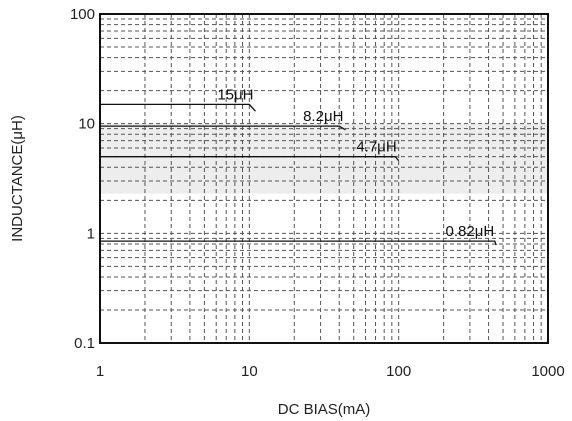  Describe the element at coordinates (17, 178) in the screenshot. I see `y-axis-title: INDUCTANCE(μH)` at that location.